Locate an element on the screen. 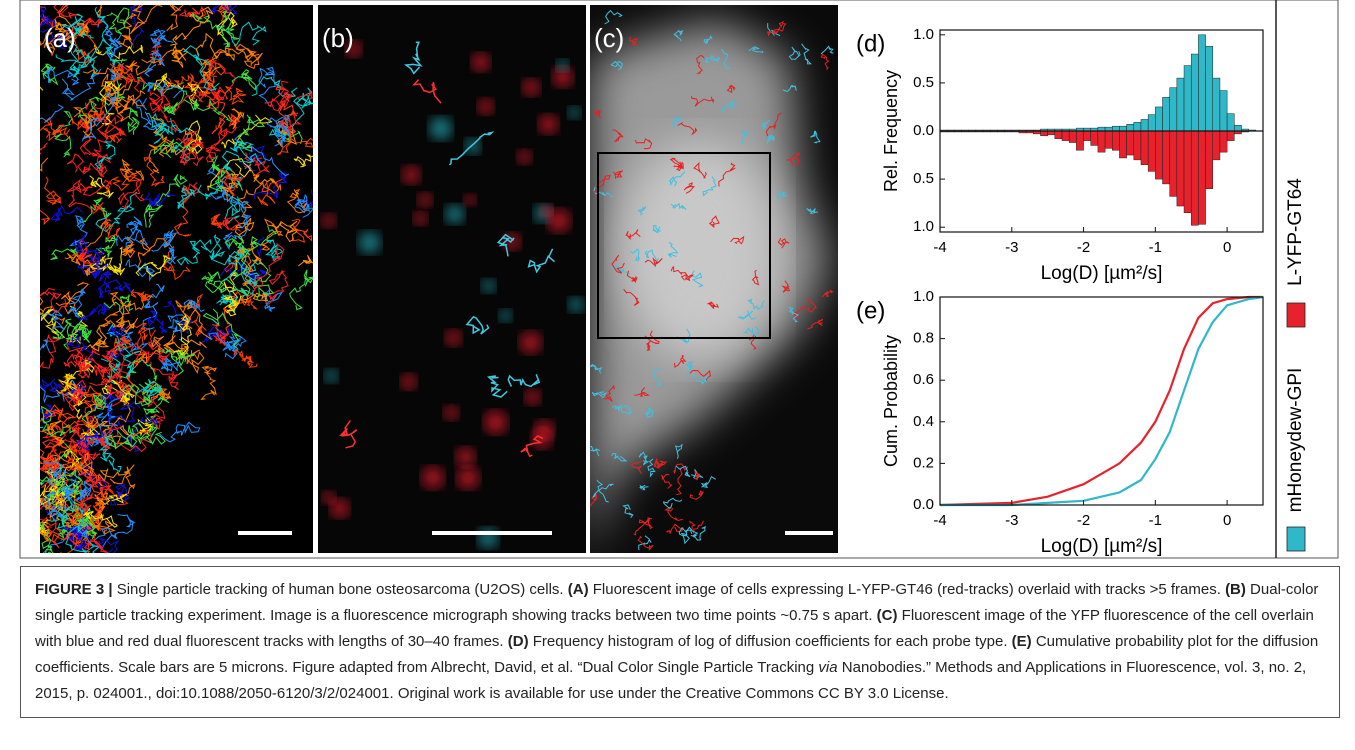  line is located at coordinates (1101, 401).